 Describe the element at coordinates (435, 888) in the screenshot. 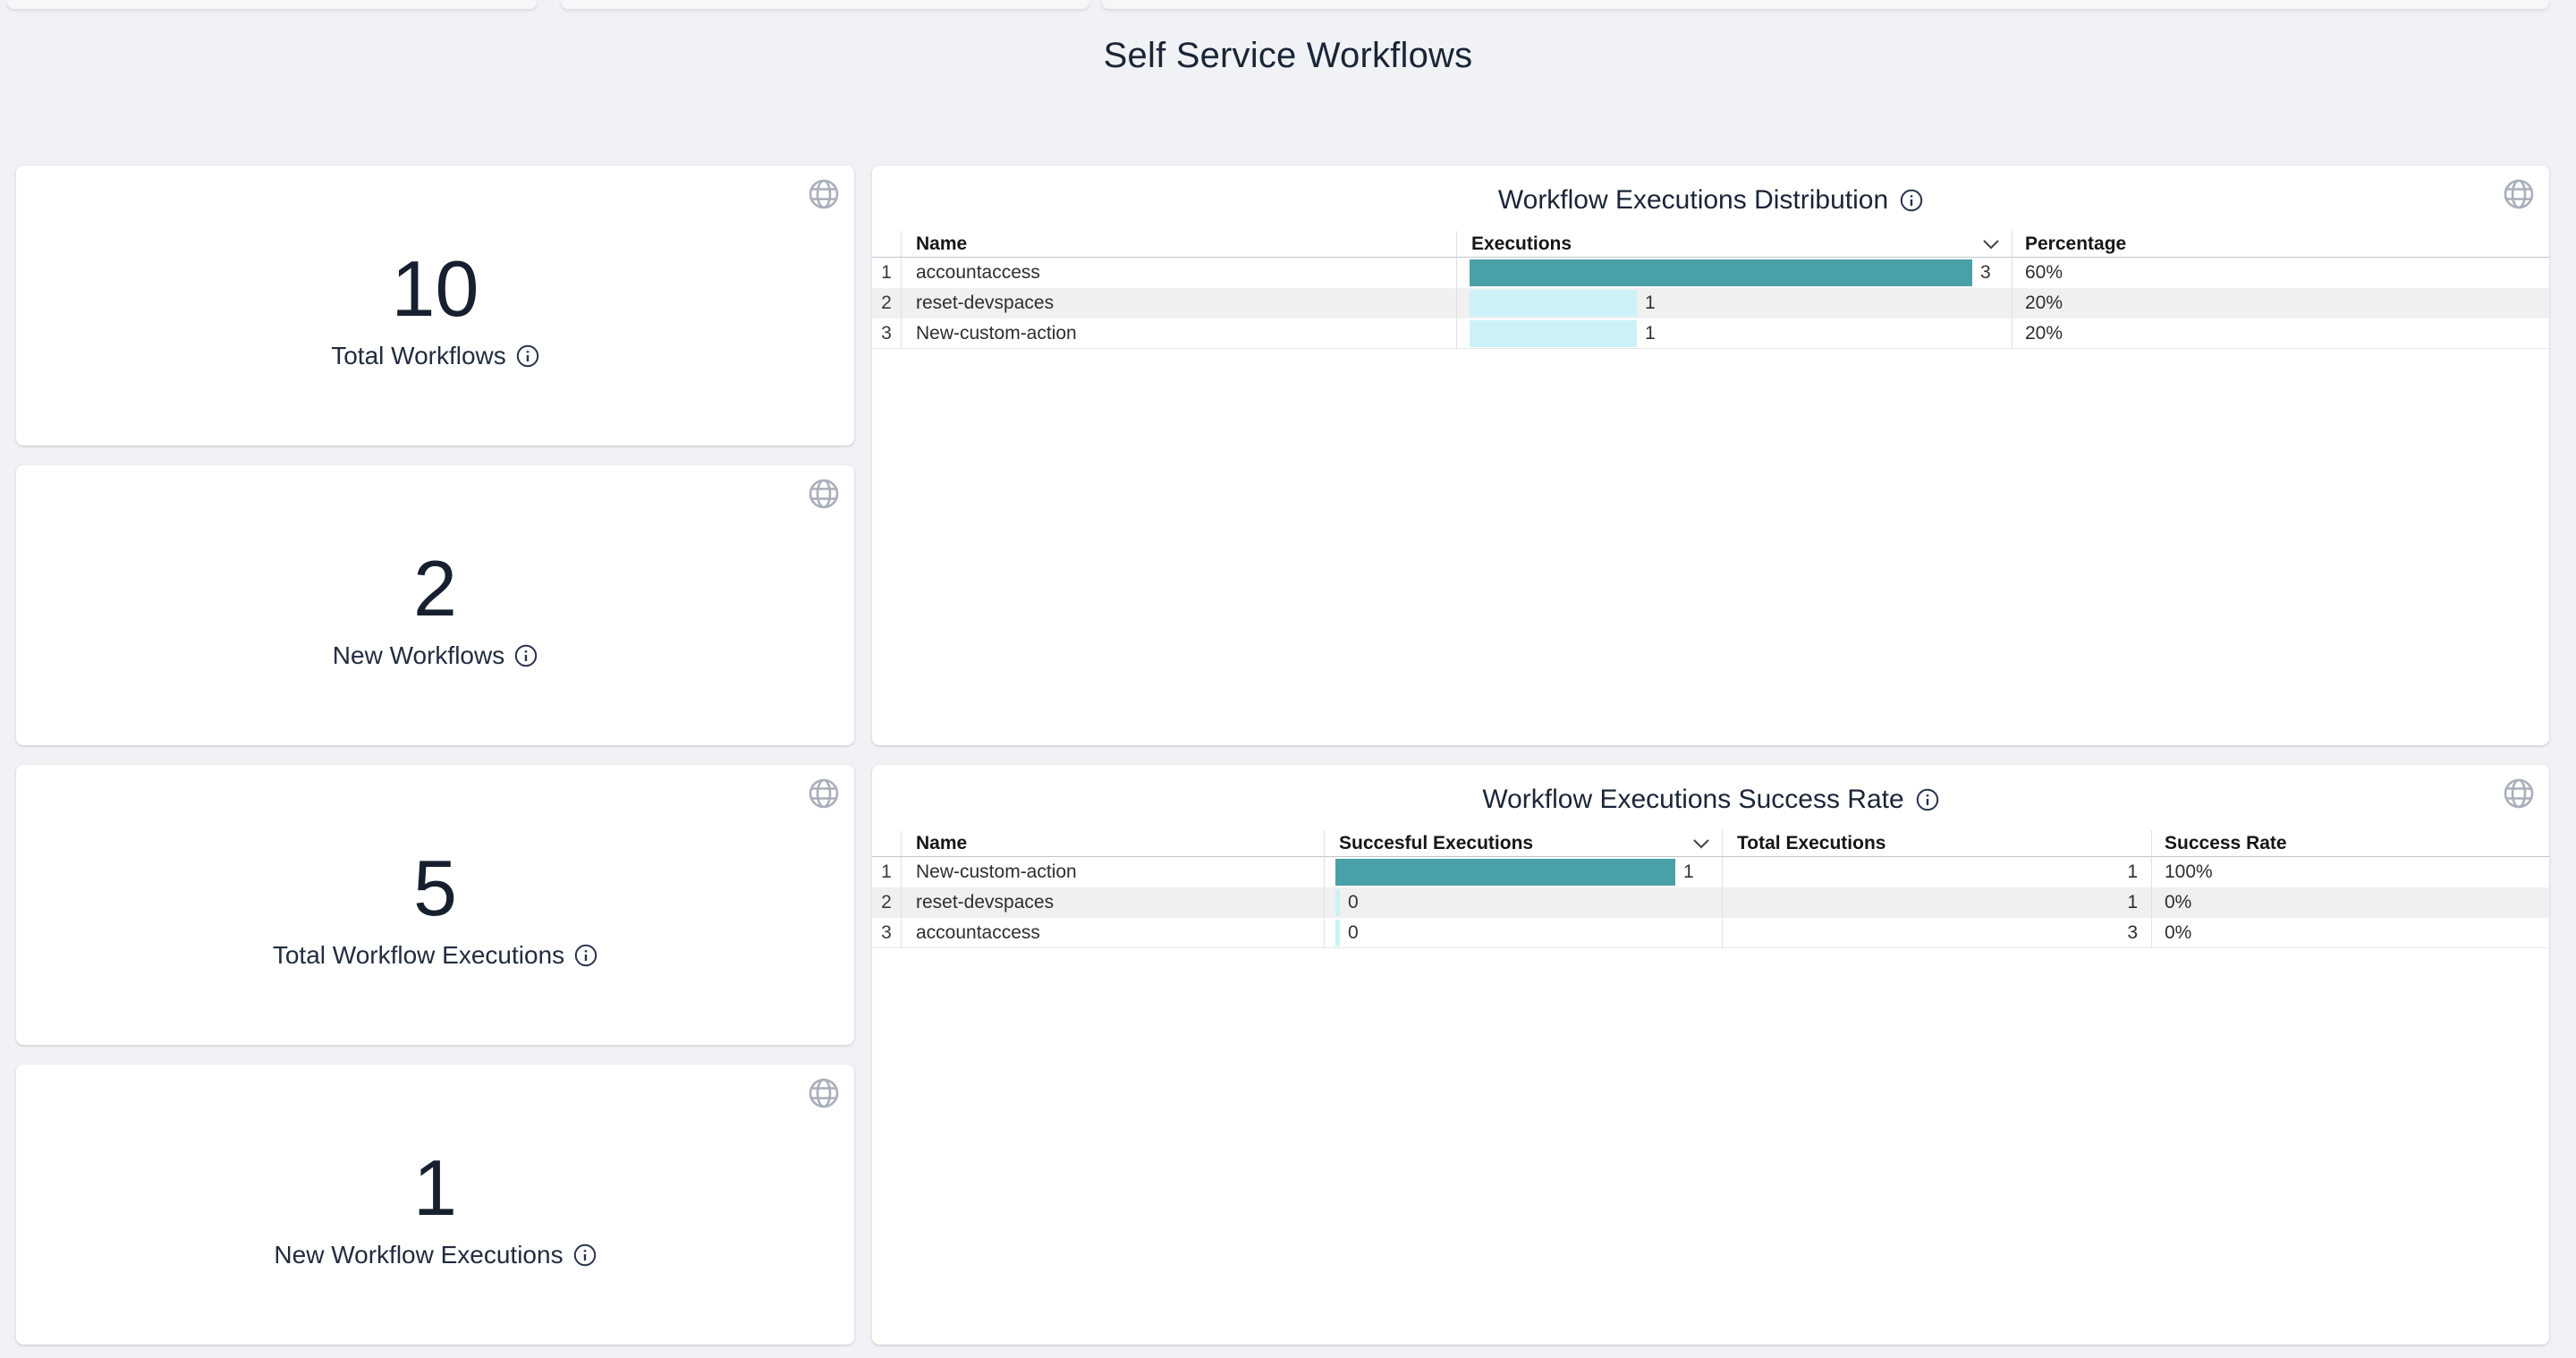

I see `stat-value: 5` at that location.